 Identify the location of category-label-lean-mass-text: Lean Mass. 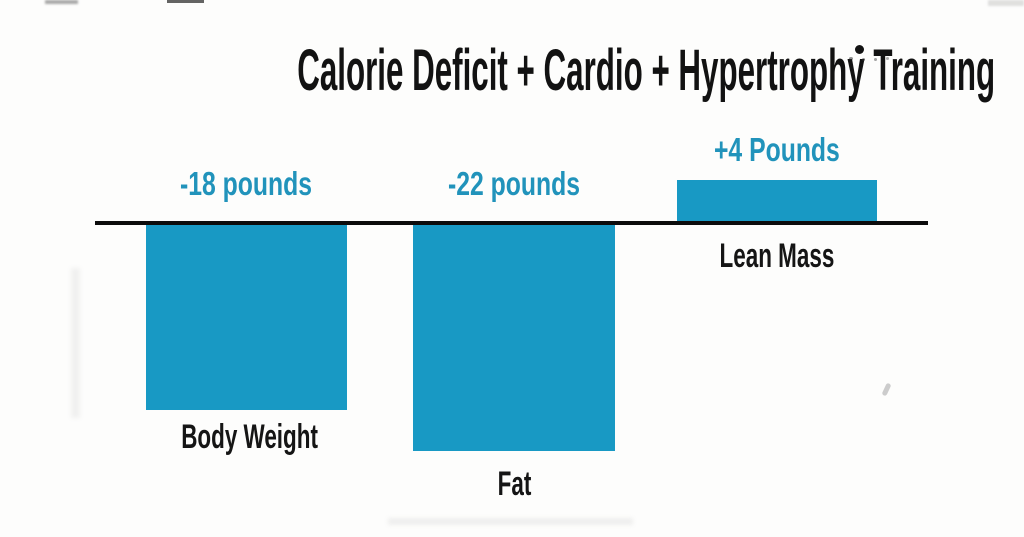
(777, 256).